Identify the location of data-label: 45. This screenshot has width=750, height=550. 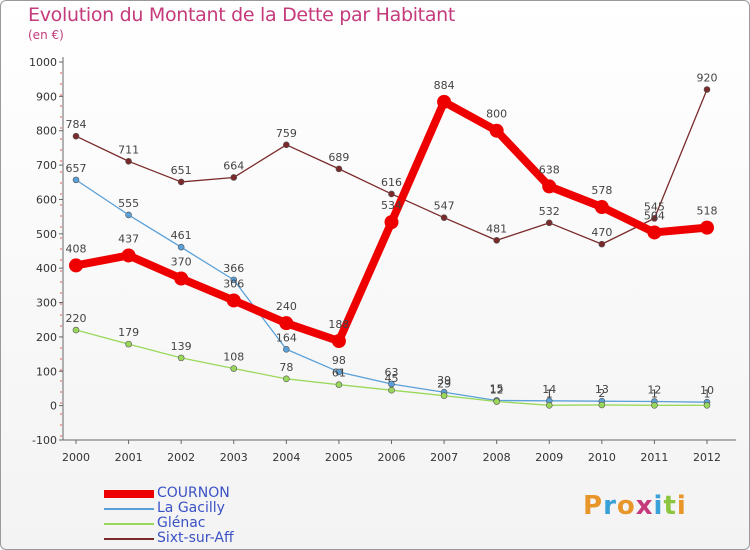
(392, 378).